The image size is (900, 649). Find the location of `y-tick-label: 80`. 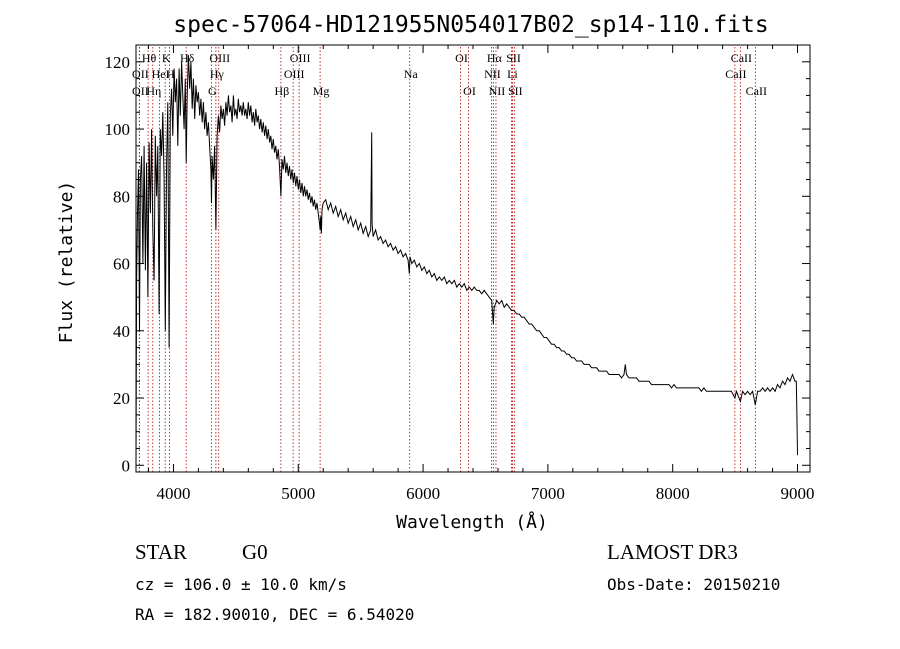

y-tick-label: 80 is located at coordinates (121, 196).